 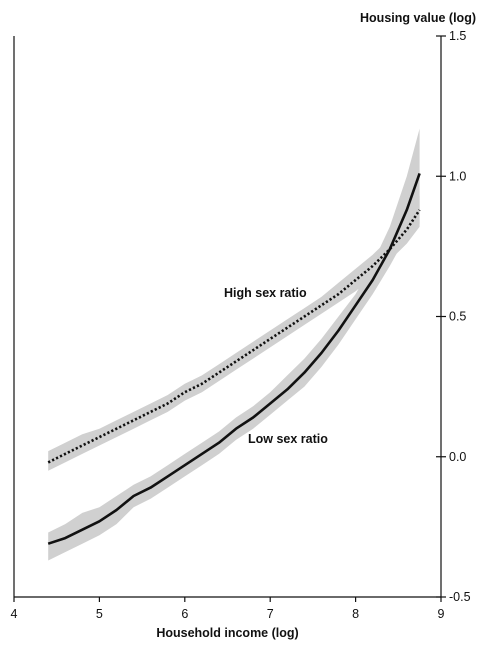 I want to click on x-ticks: 4 5 6 7 8 9, so click(x=228, y=609).